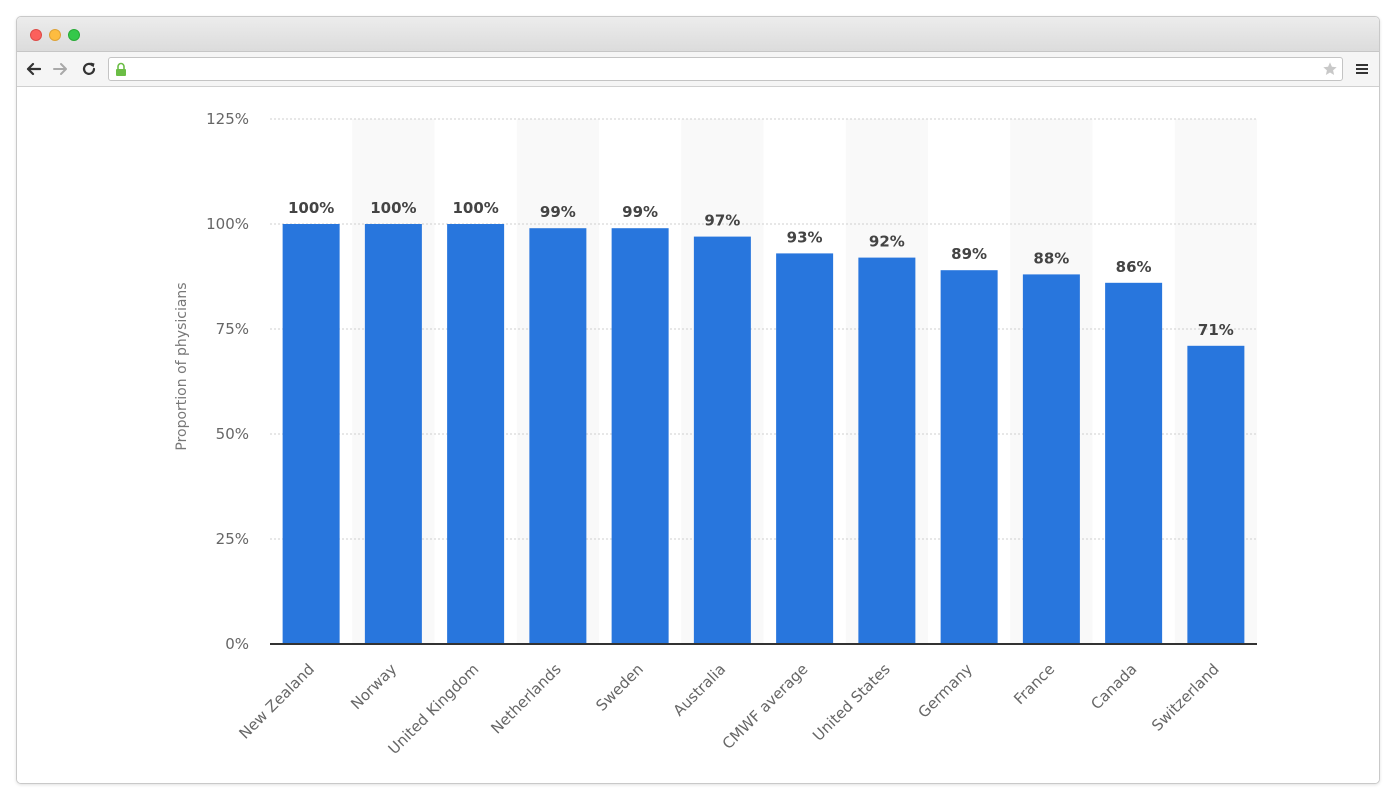 Image resolution: width=1399 pixels, height=809 pixels. Describe the element at coordinates (55, 35) in the screenshot. I see `minimize-window-button` at that location.